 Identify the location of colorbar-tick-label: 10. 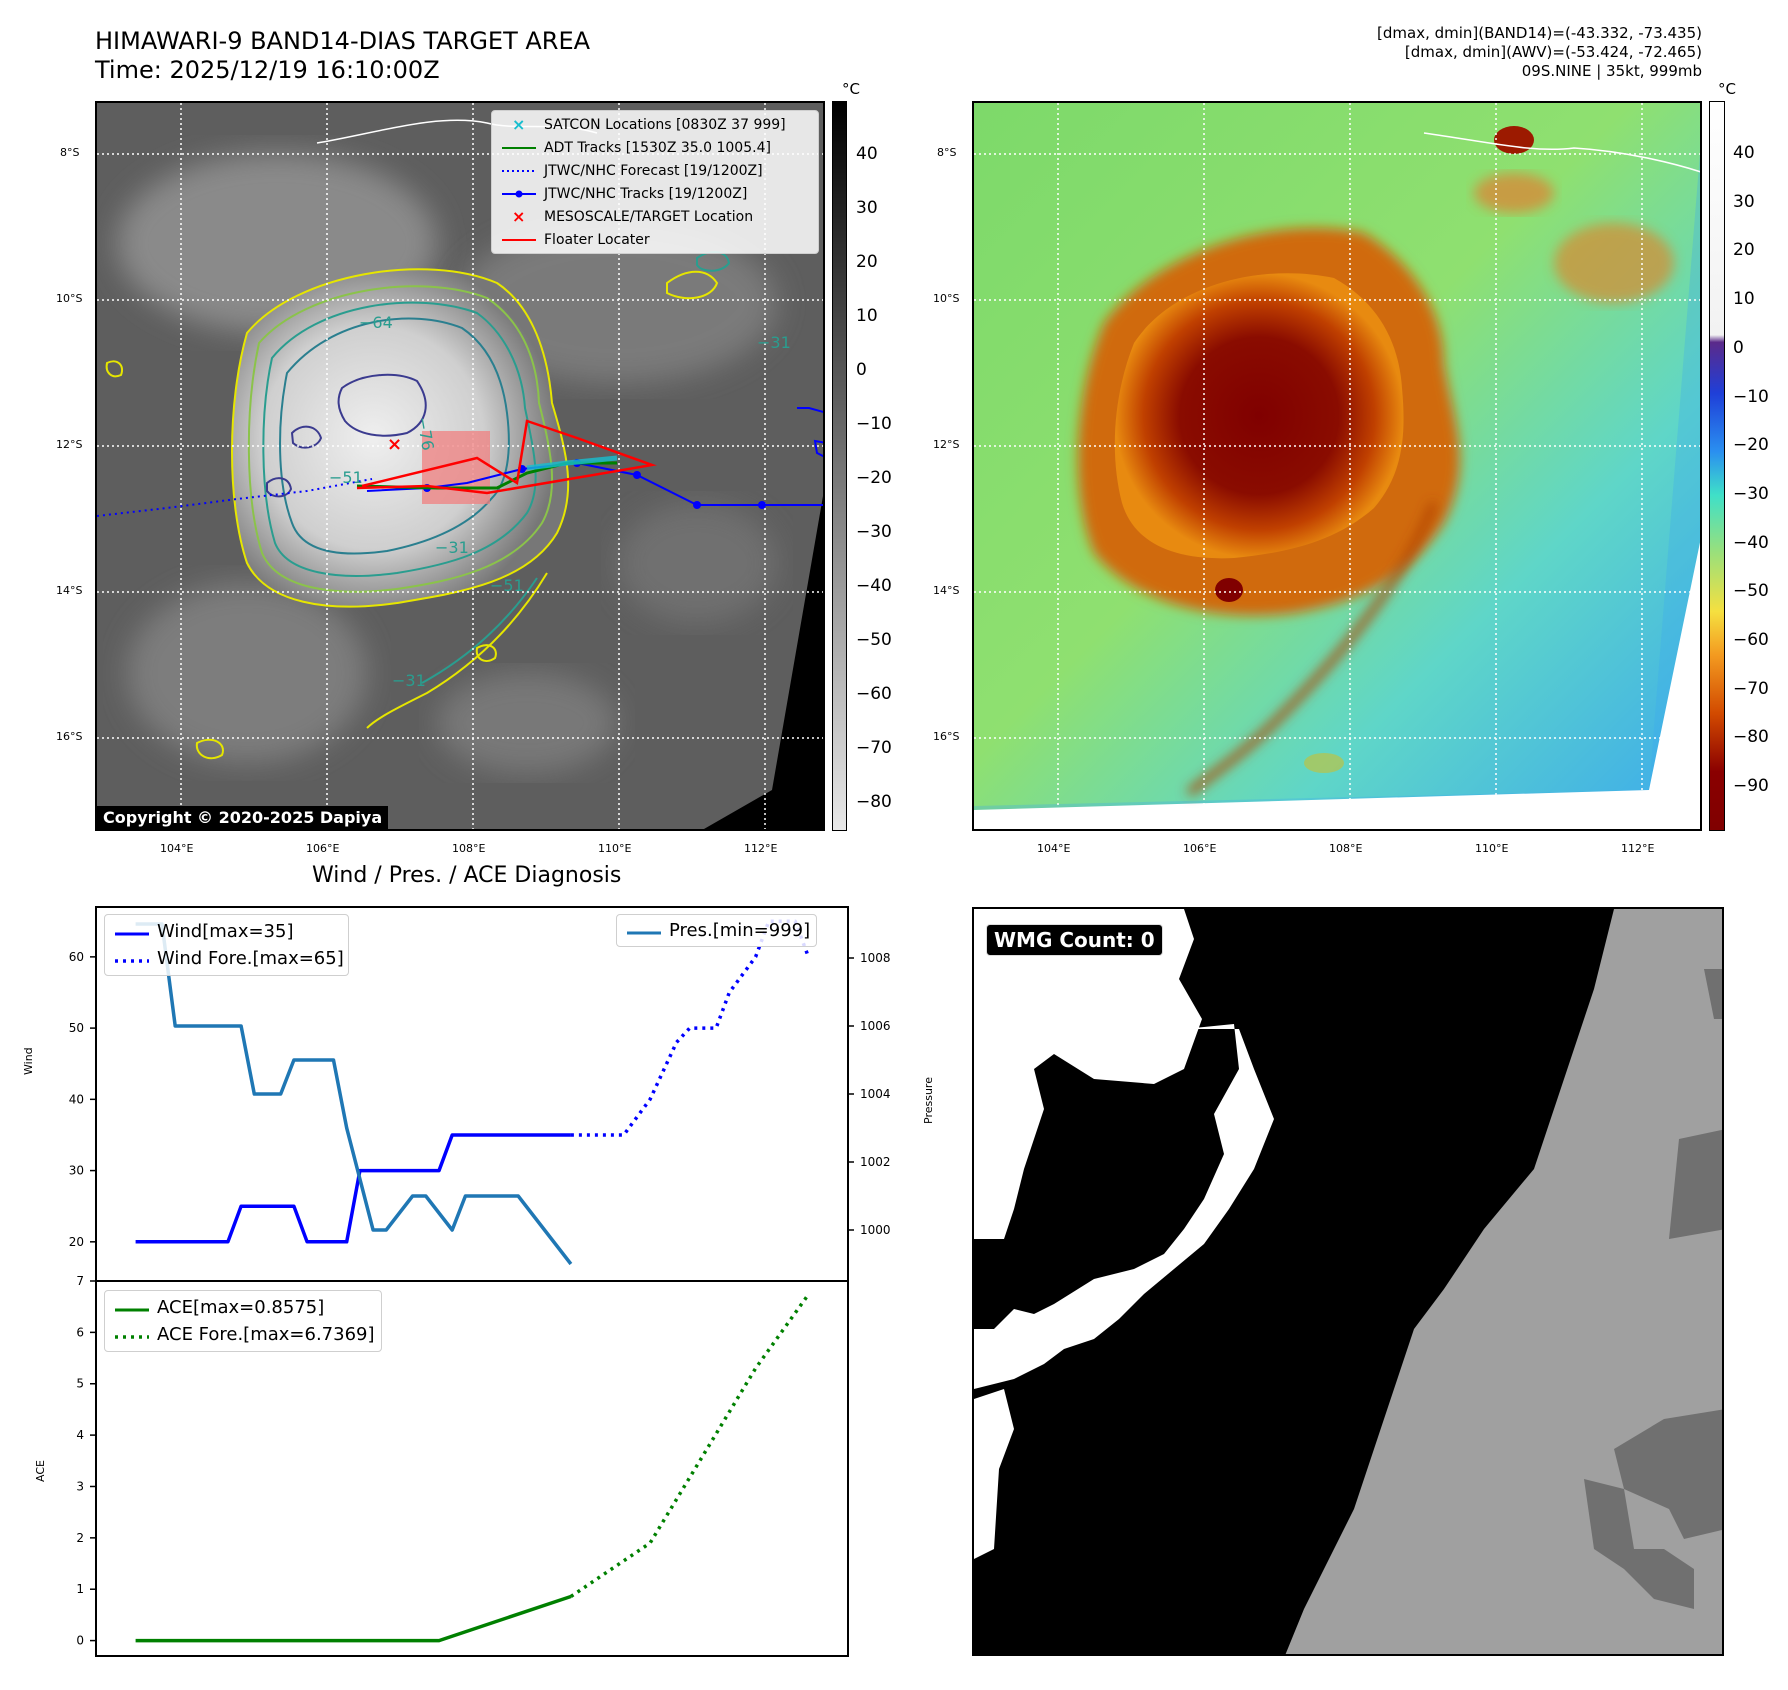
(1744, 299).